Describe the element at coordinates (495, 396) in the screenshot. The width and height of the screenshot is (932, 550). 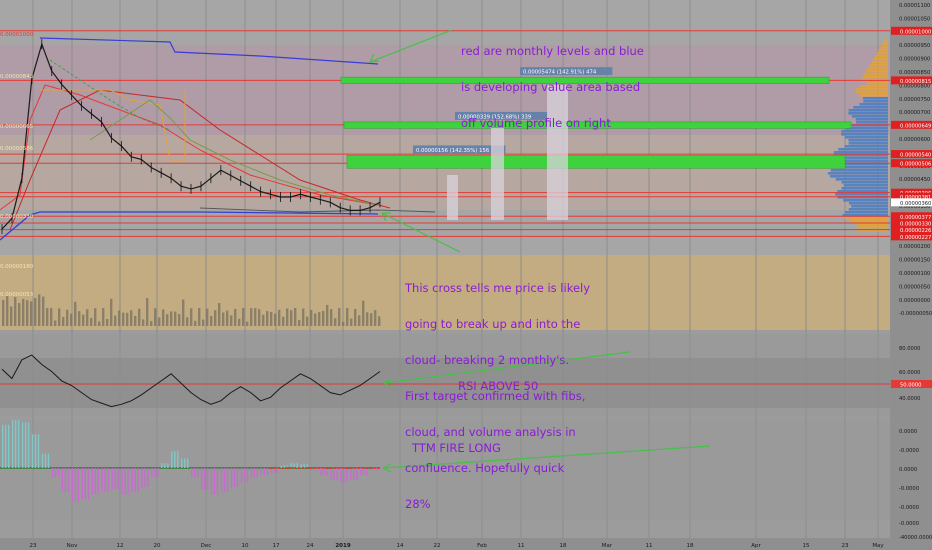
I see `middle-annotation-line: First target confirmed with fibs,` at that location.